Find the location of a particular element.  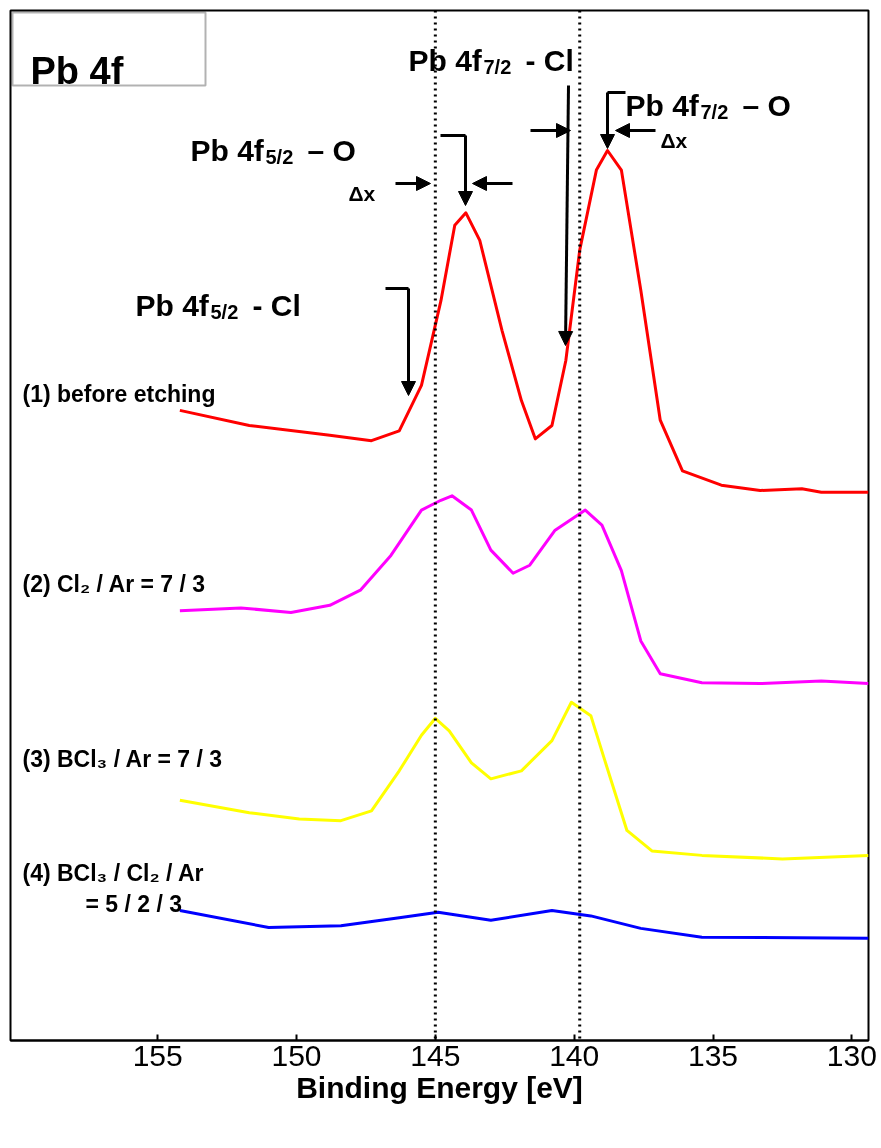

x-tick-label: 145 is located at coordinates (435, 1055).